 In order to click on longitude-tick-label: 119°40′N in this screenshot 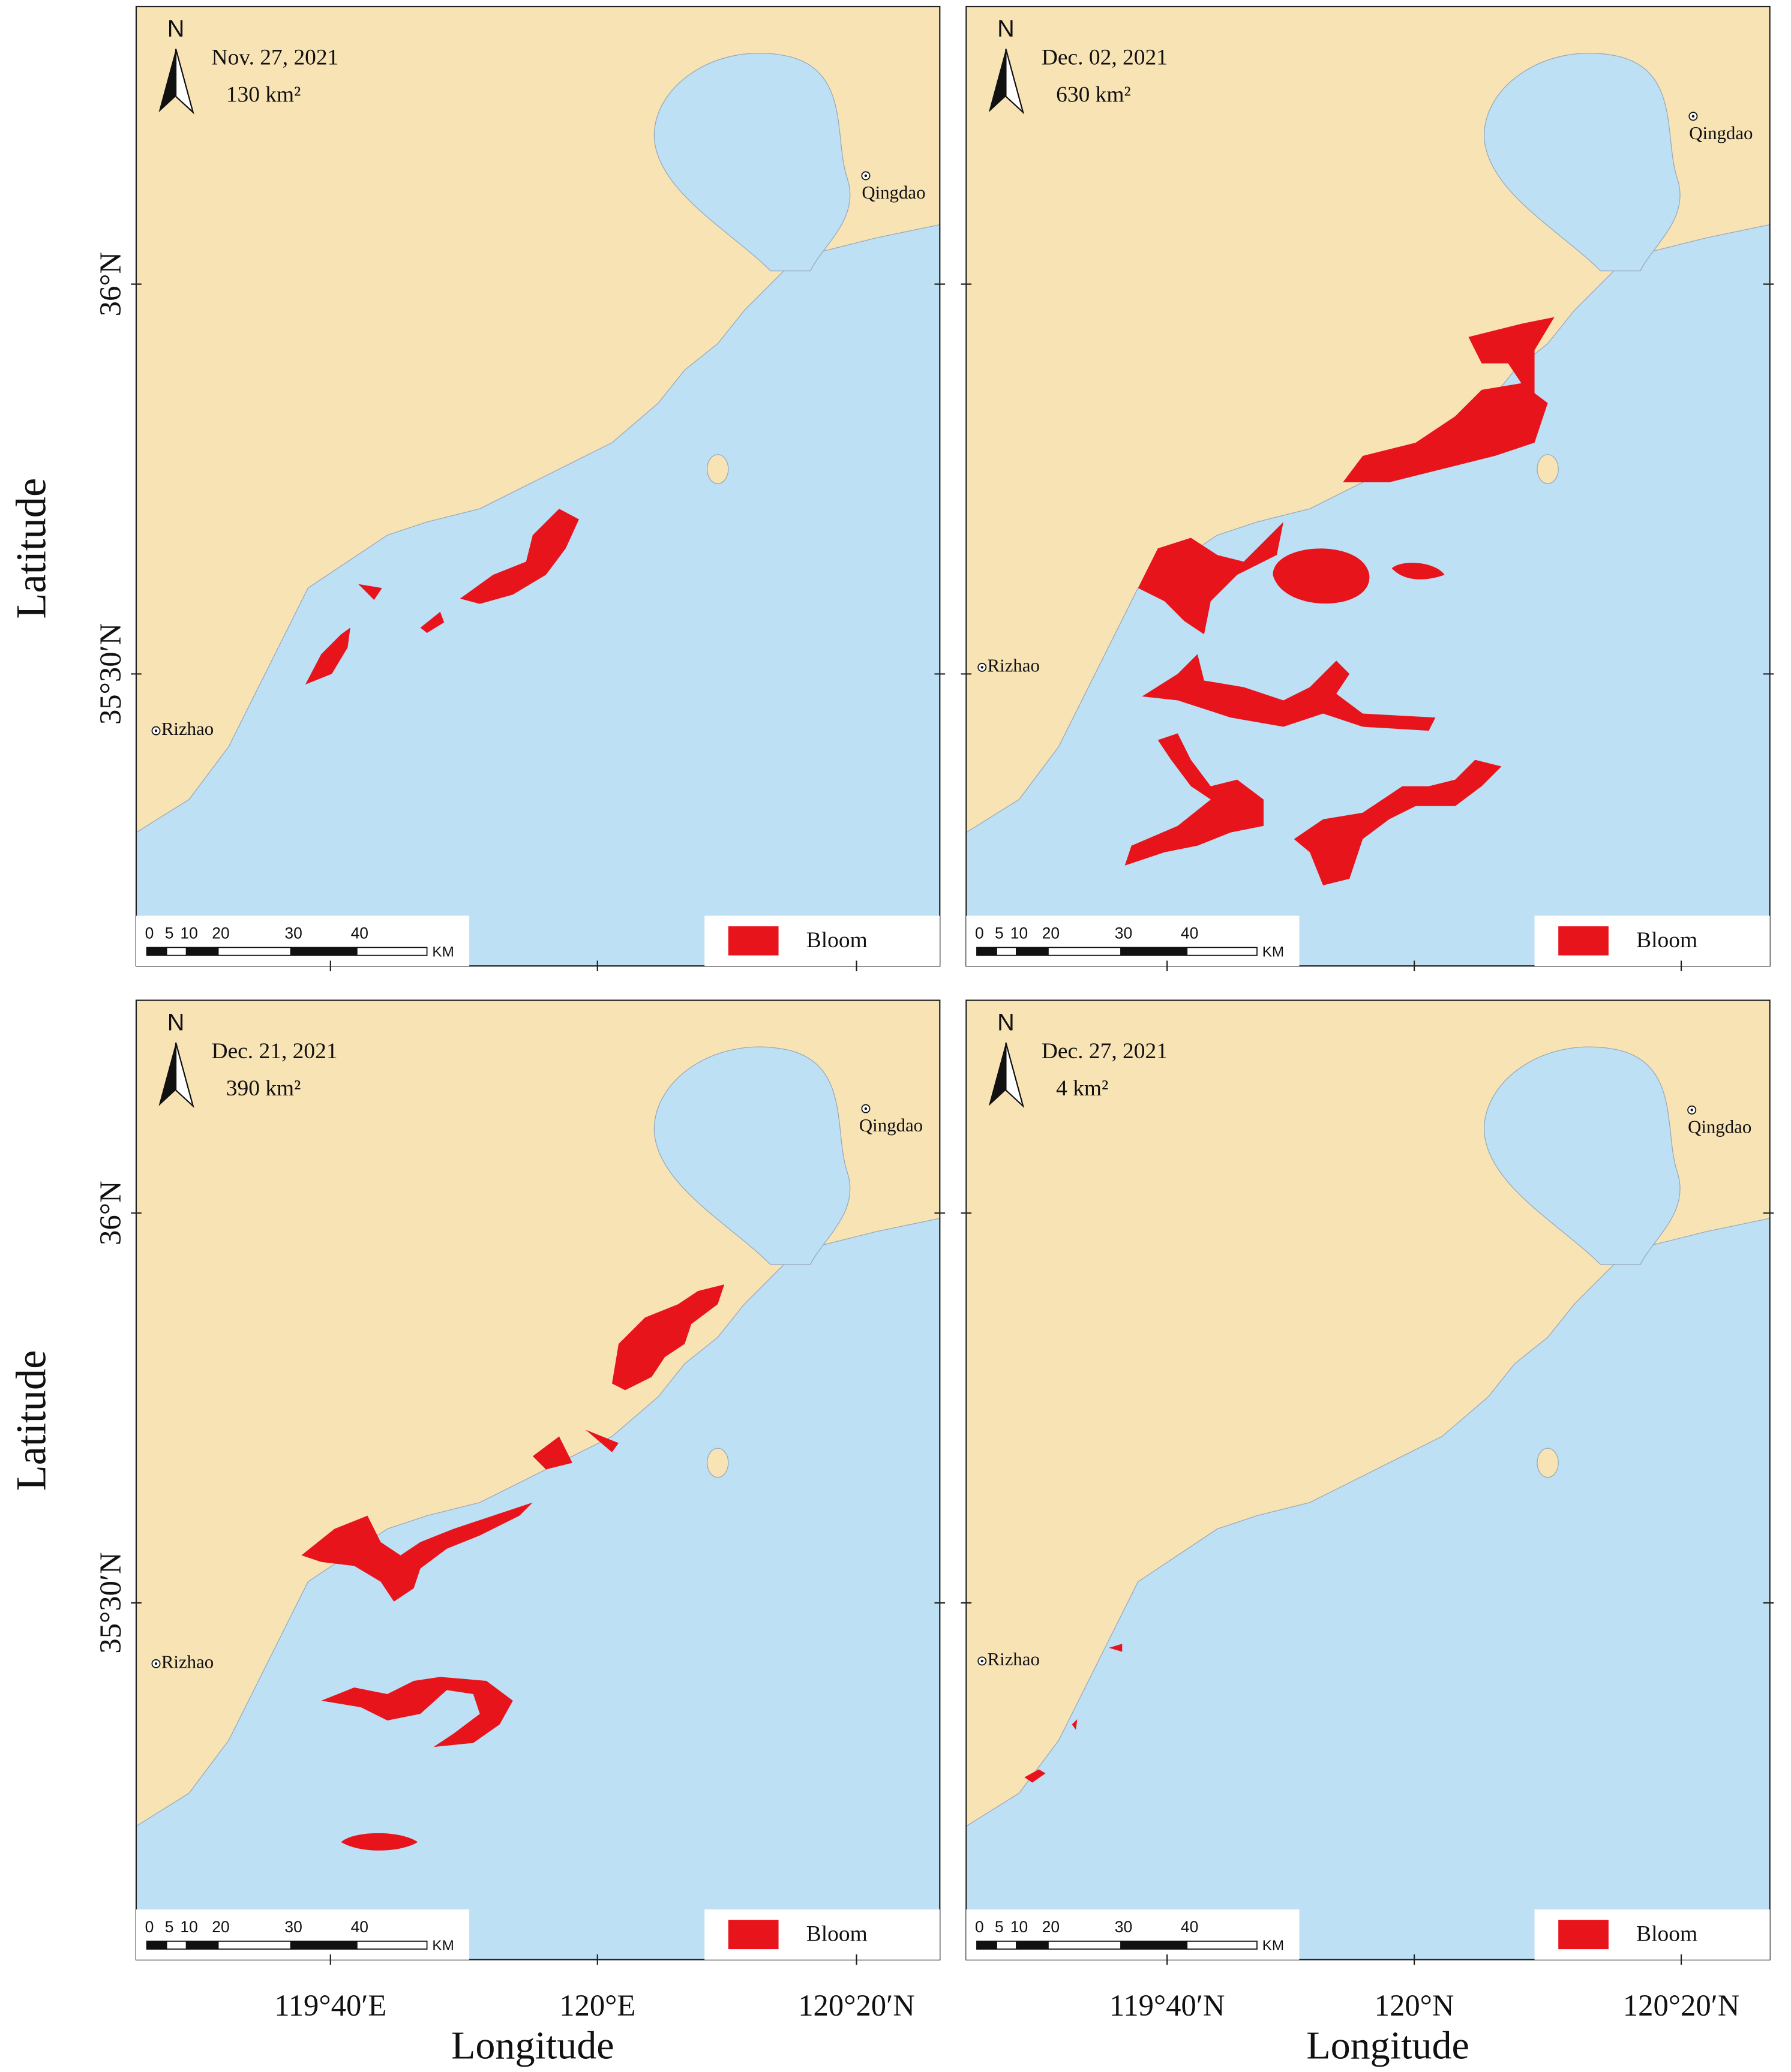, I will do `click(1167, 2006)`.